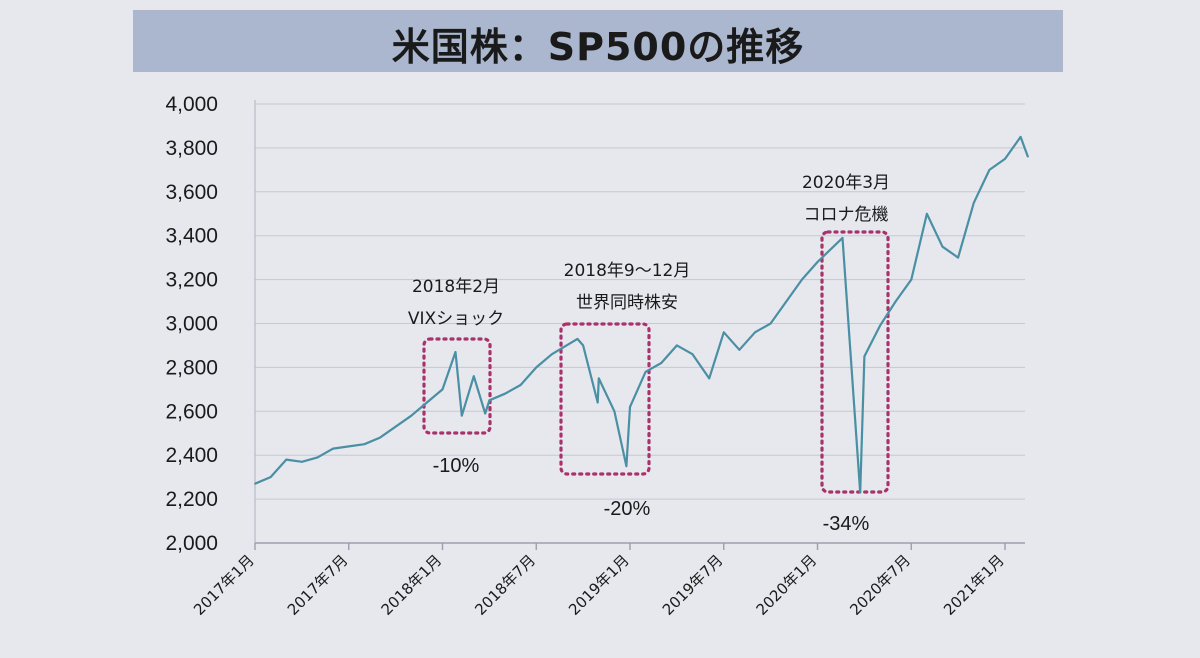 This screenshot has width=1200, height=658. I want to click on x-tick-label: 2018年1月, so click(412, 585).